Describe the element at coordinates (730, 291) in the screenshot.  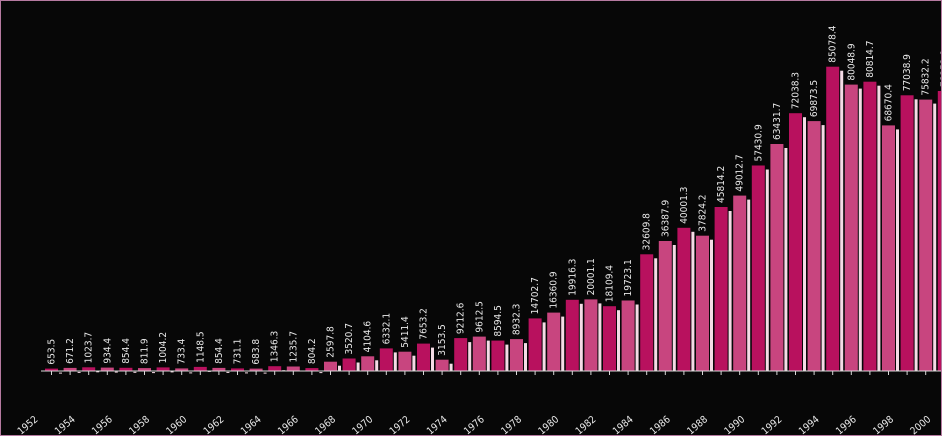
I see `bar-highlight-1988` at that location.